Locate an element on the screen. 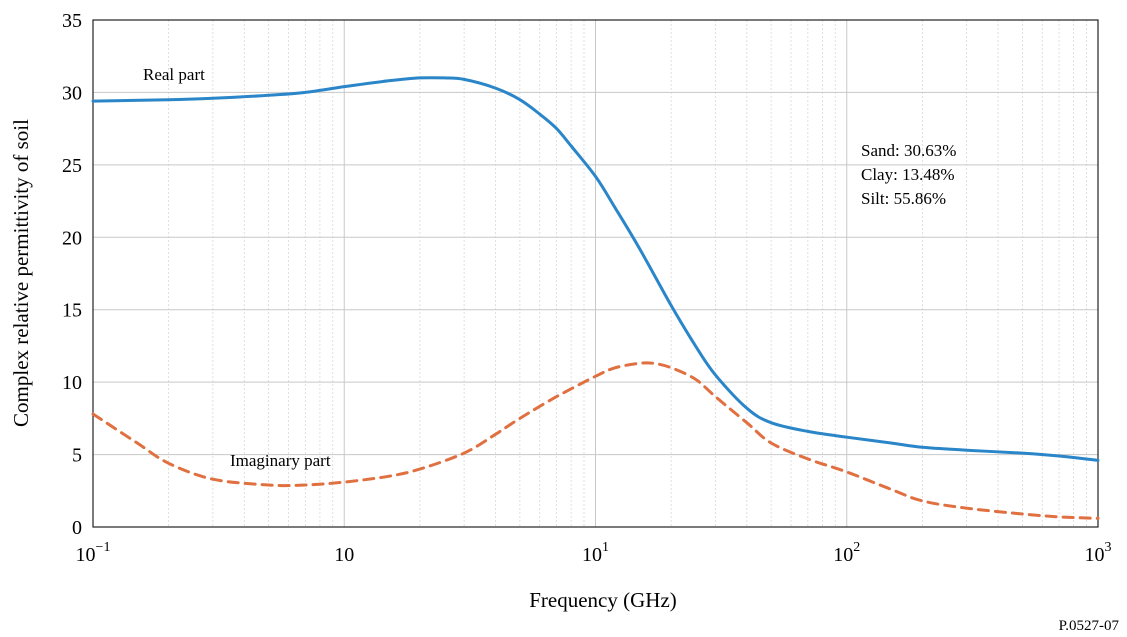 Image resolution: width=1127 pixels, height=637 pixels. y-tick-label: 15 is located at coordinates (72, 311).